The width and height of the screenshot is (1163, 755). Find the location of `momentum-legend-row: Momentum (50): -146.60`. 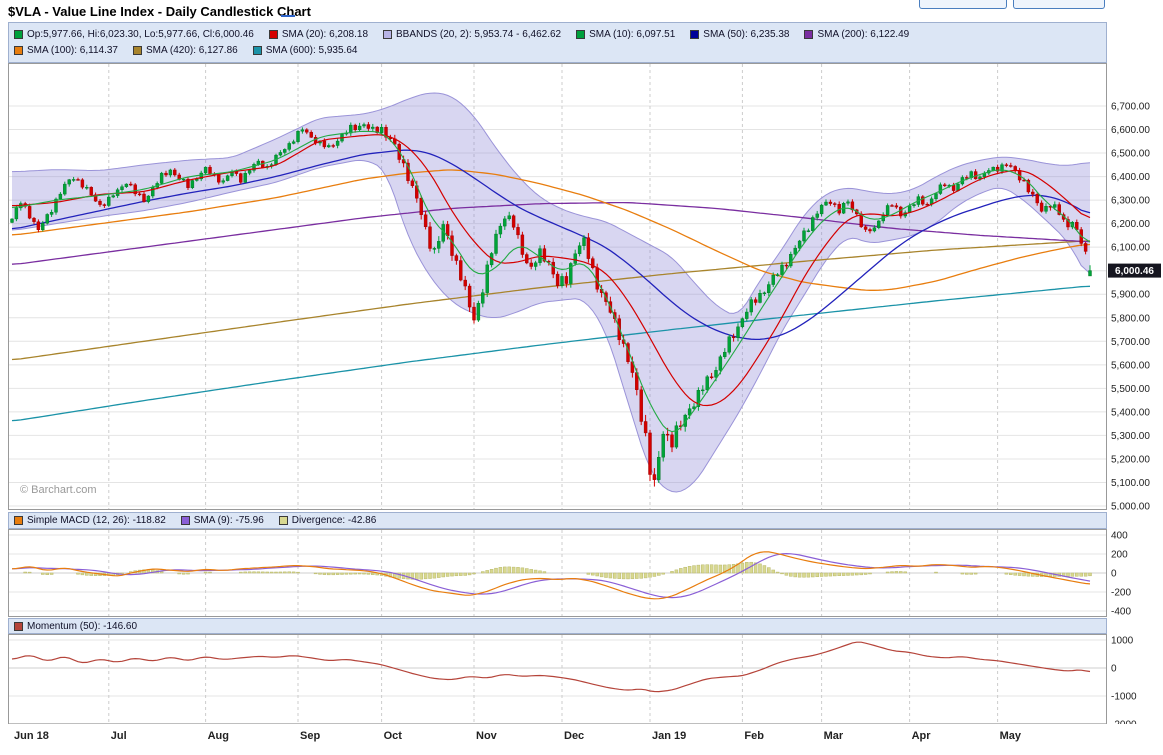

momentum-legend-row: Momentum (50): -146.60 is located at coordinates (557, 626).